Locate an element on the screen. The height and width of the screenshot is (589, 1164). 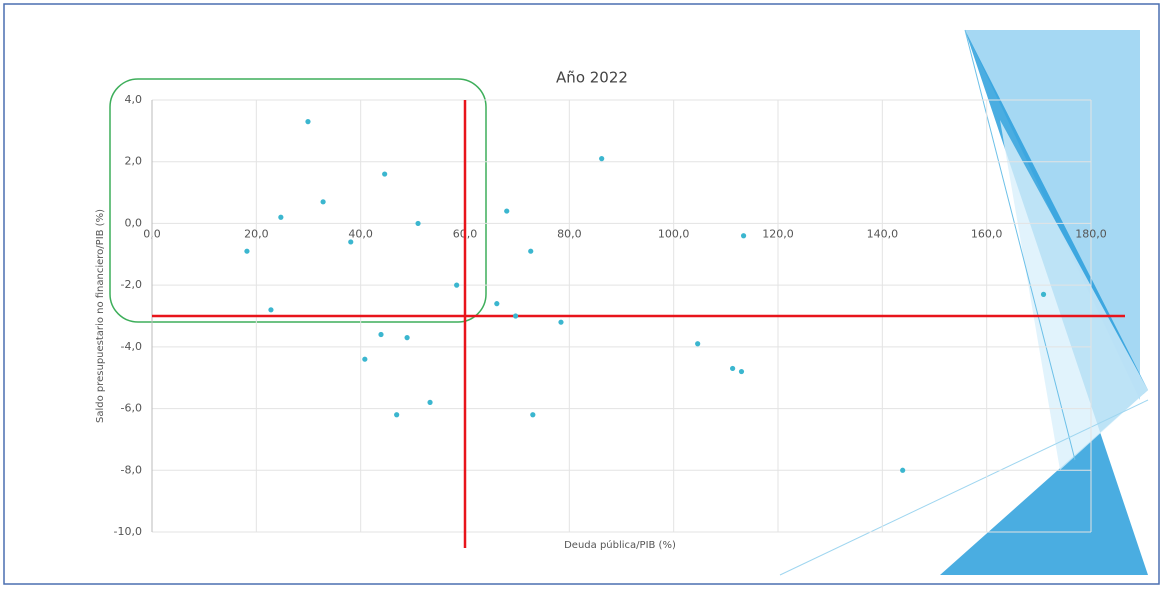
x-tick-label: 80,0 is located at coordinates (569, 233).